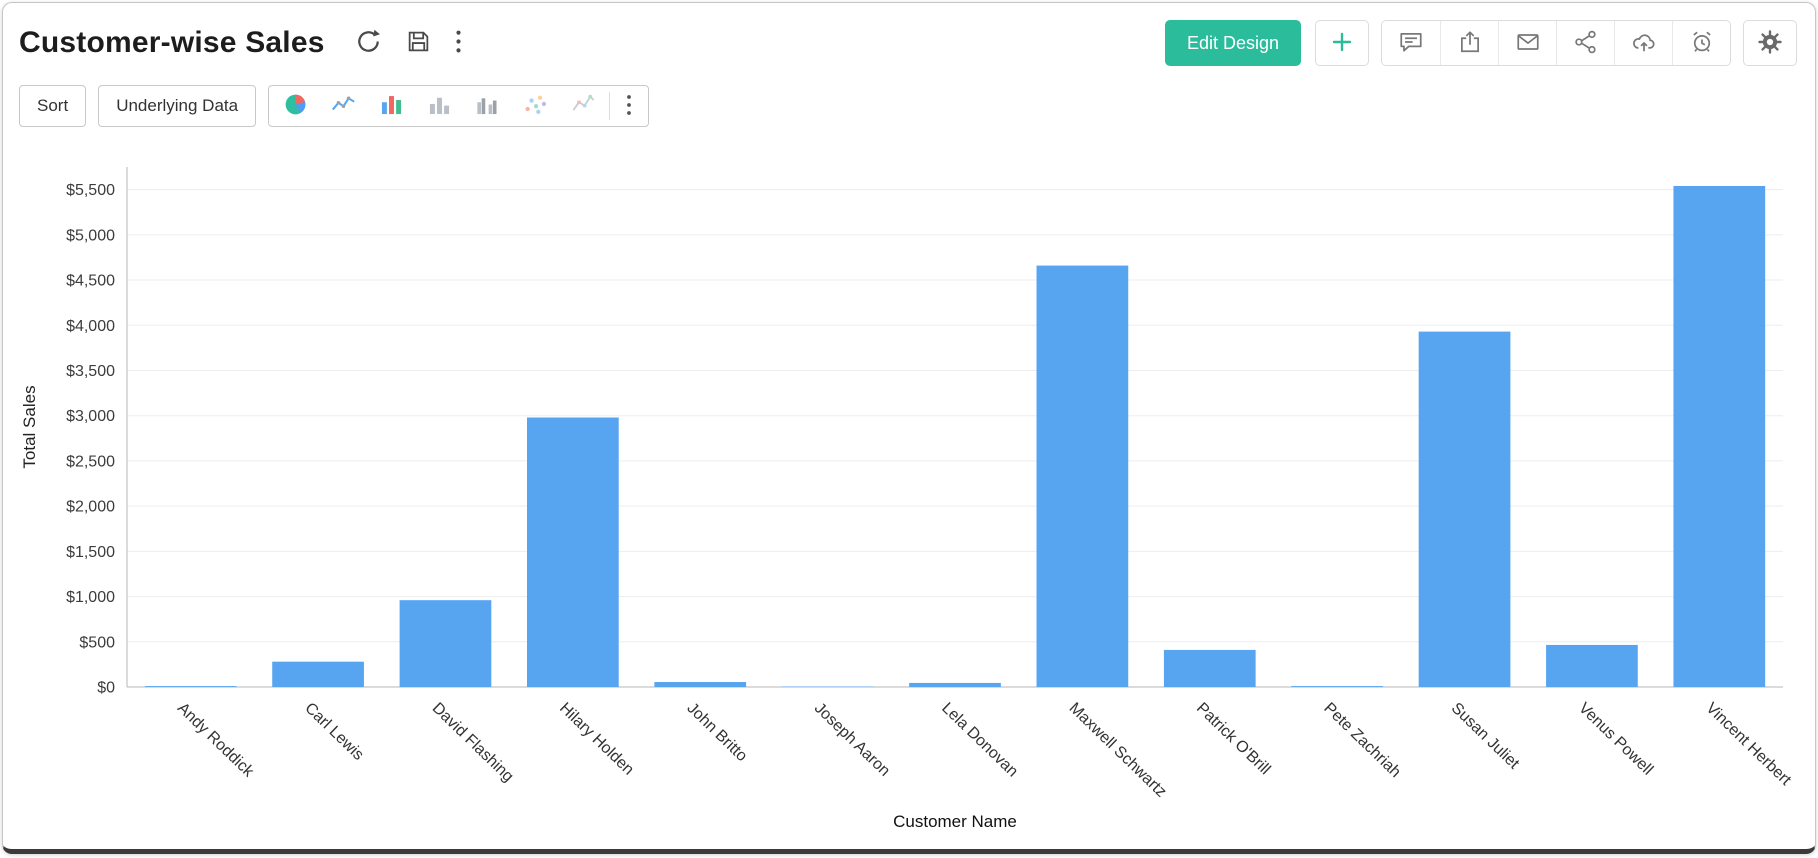  Describe the element at coordinates (90, 461) in the screenshot. I see `y-tick-label: $2,500` at that location.